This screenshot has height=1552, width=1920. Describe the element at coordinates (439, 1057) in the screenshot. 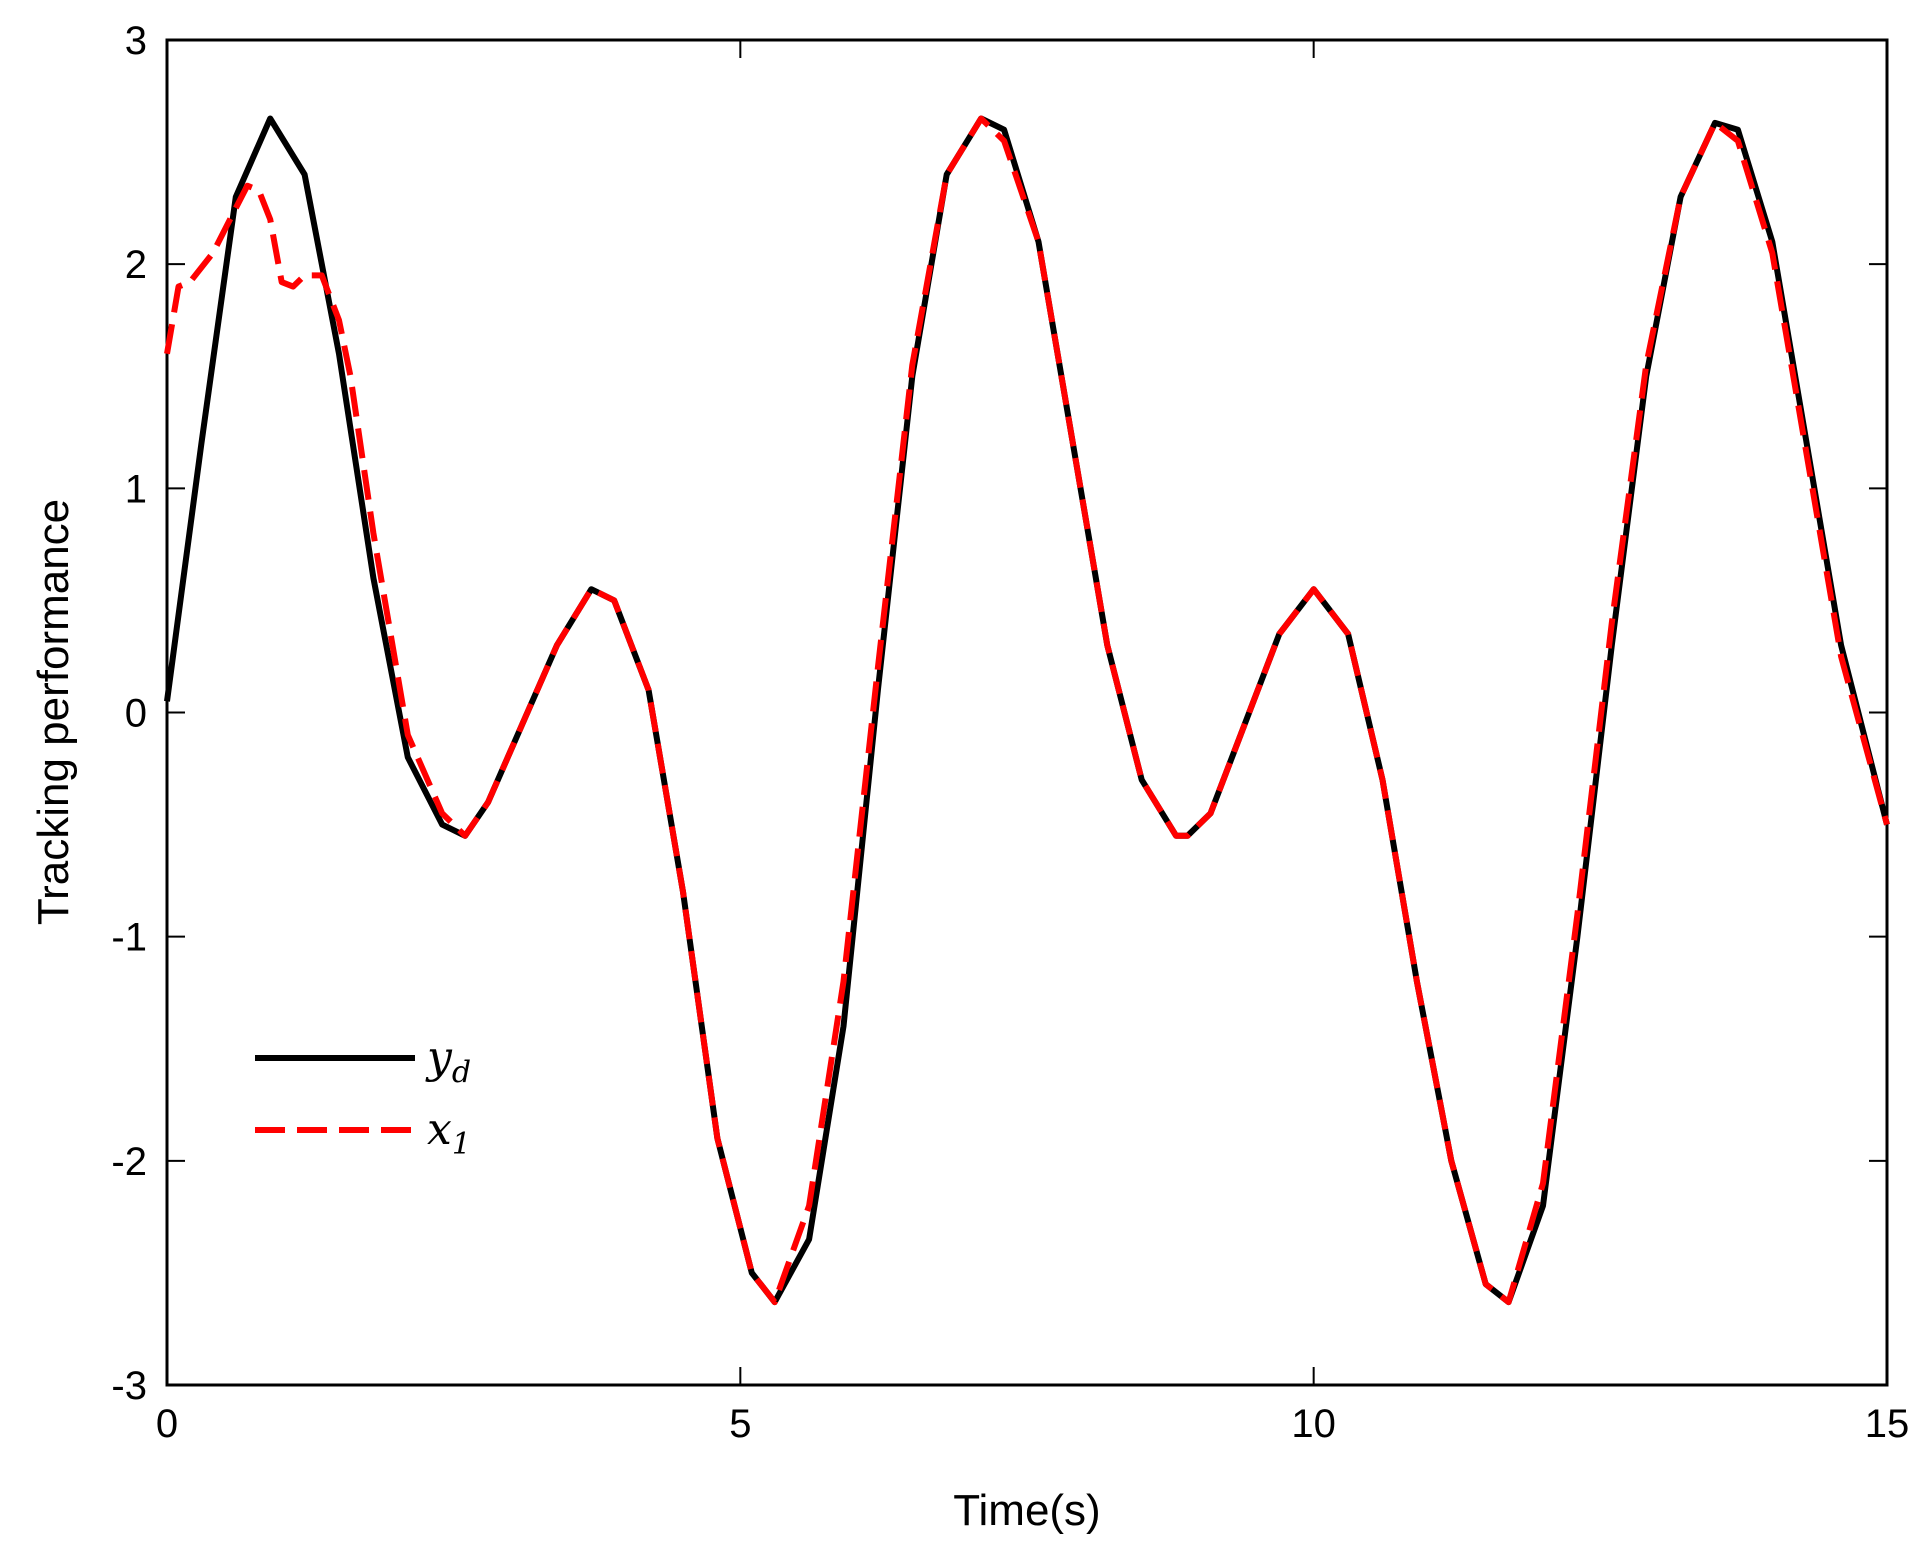

I see `legend-main: y` at that location.